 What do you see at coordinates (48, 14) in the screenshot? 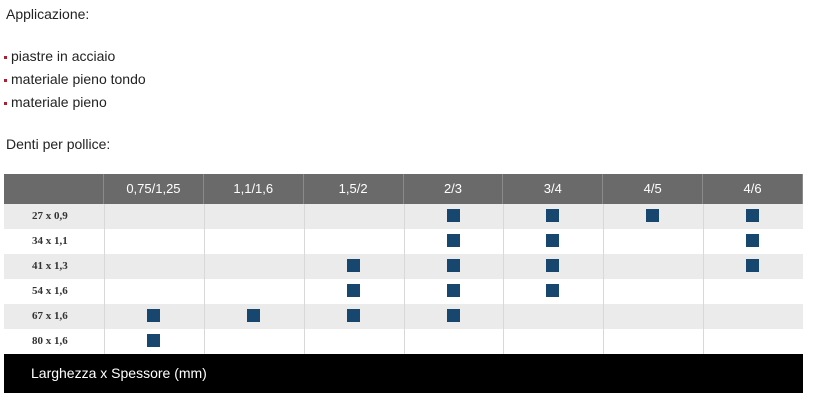
I see `heading: Applicazione:` at bounding box center [48, 14].